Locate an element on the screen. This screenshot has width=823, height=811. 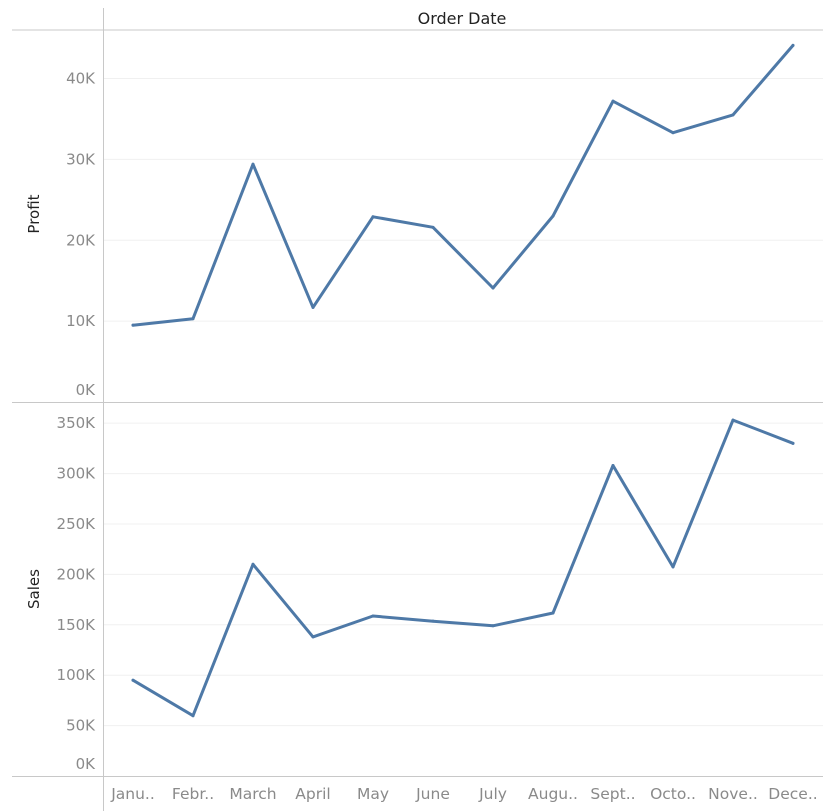
y-tick-label: 20K is located at coordinates (81, 240).